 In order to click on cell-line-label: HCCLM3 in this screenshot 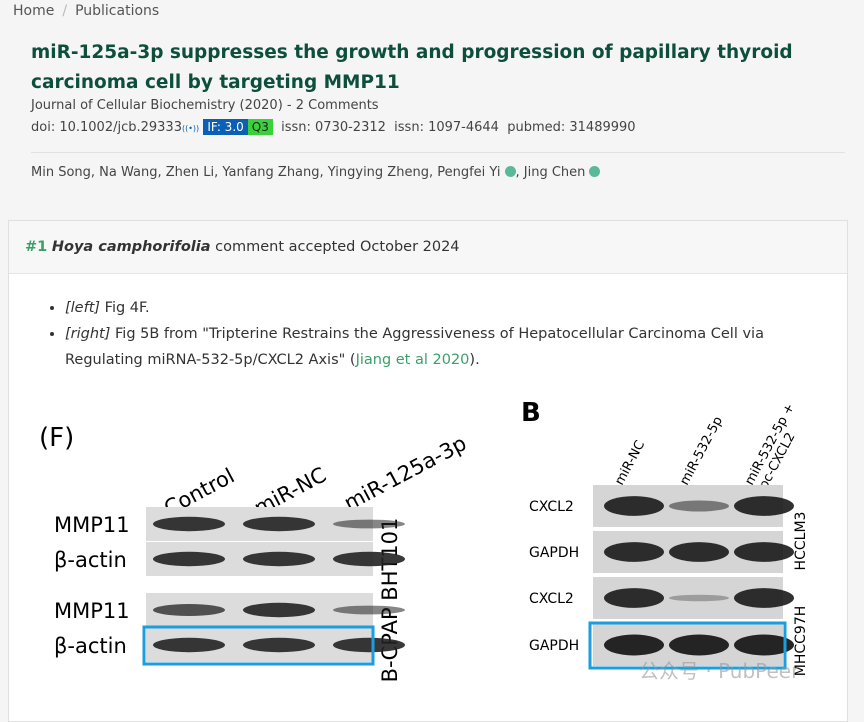, I will do `click(801, 541)`.